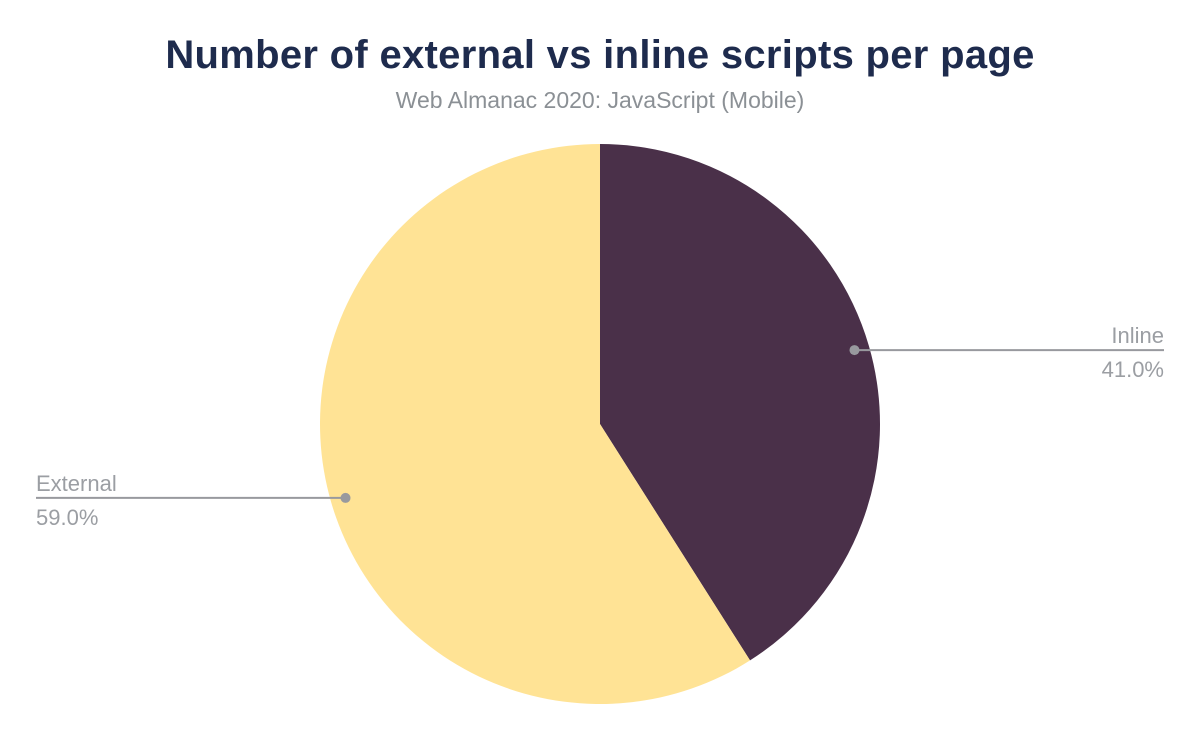 Image resolution: width=1200 pixels, height=742 pixels. I want to click on slice-value-external: 59.0%, so click(67, 517).